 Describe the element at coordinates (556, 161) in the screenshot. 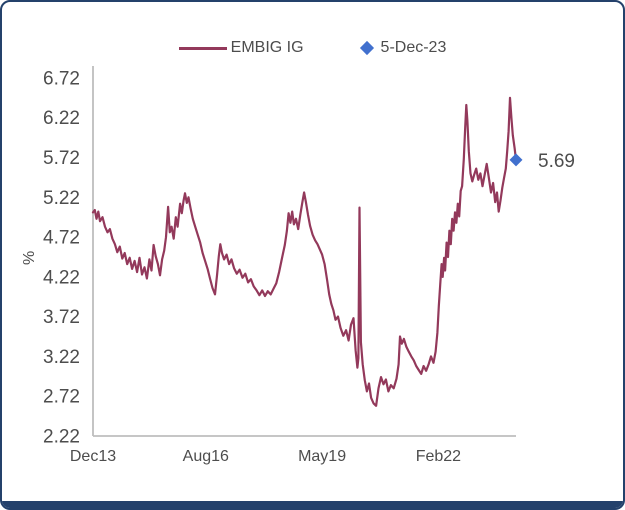

I see `endpoint-value-label: 5.69` at that location.